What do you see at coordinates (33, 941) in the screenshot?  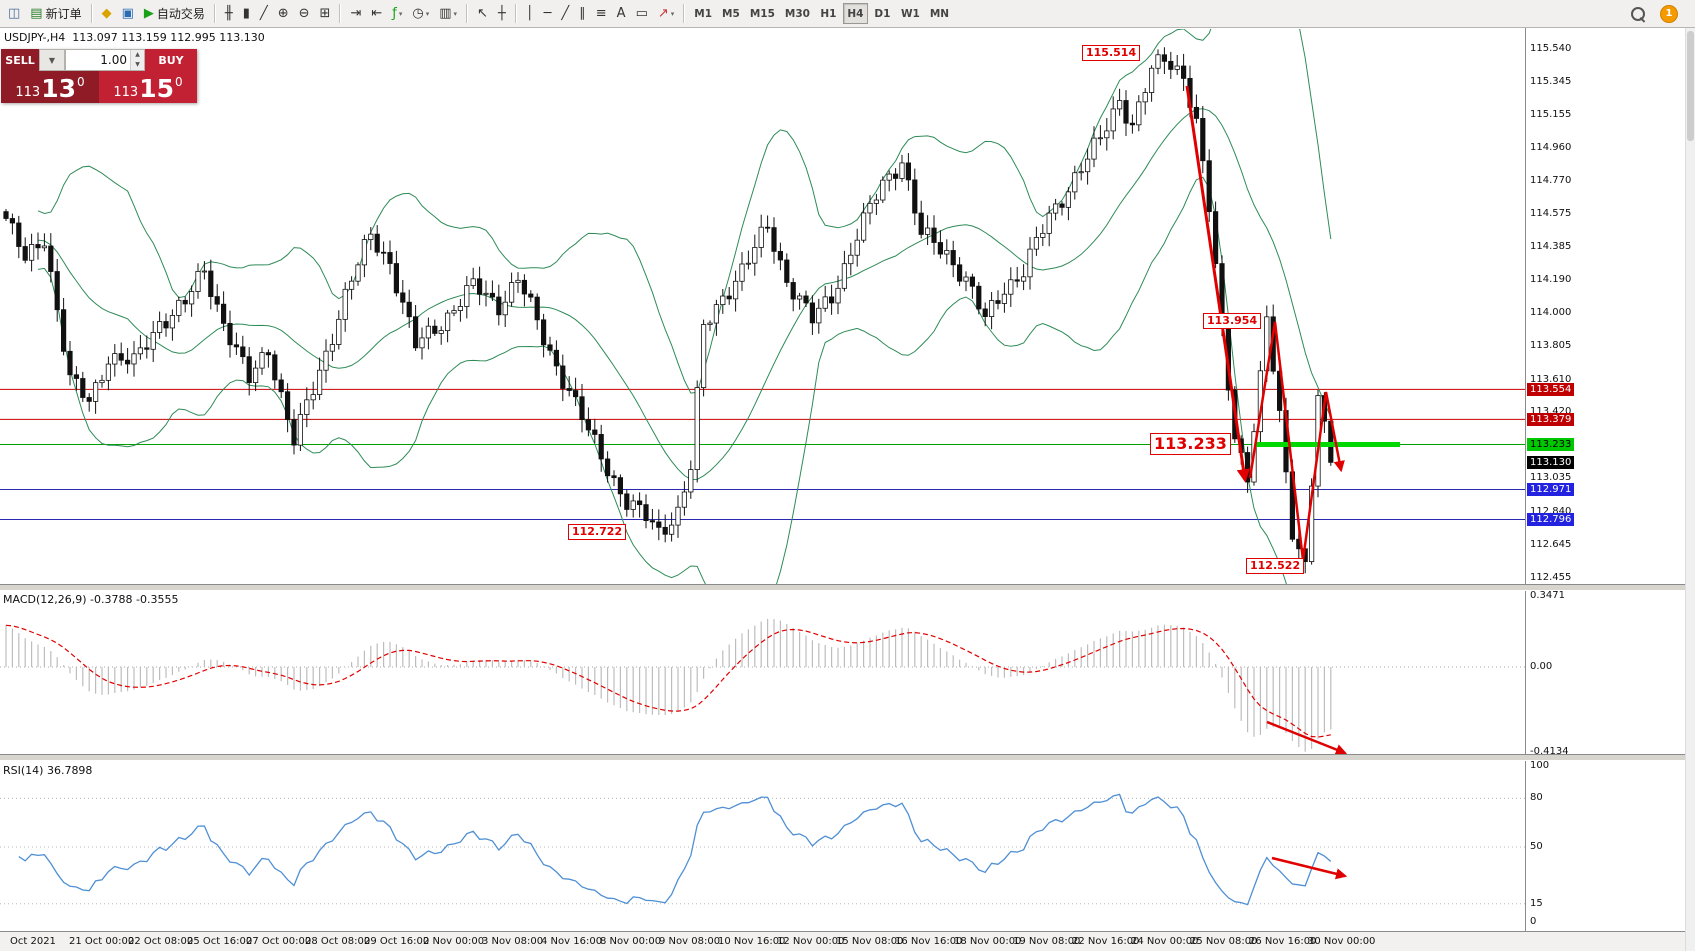 I see `time-axis-label: Oct 2021` at bounding box center [33, 941].